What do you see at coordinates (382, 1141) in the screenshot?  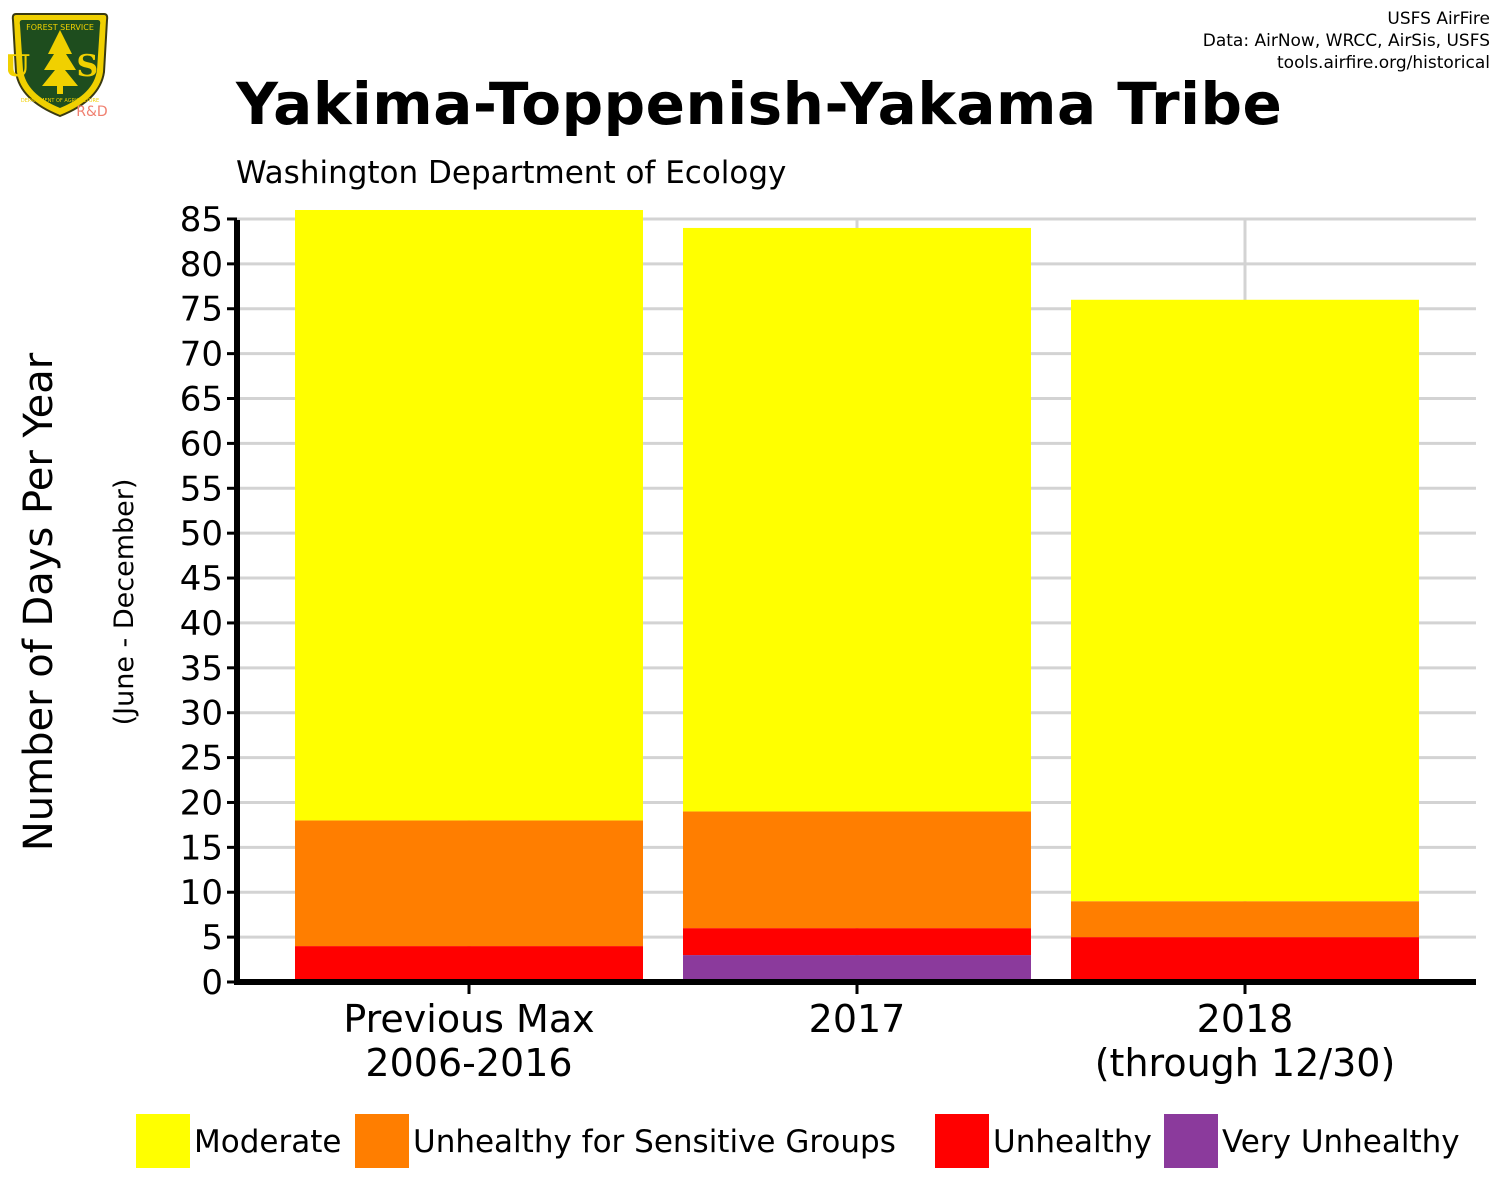 I see `legend-swatch-unhealthy-for-sensitive-groups` at bounding box center [382, 1141].